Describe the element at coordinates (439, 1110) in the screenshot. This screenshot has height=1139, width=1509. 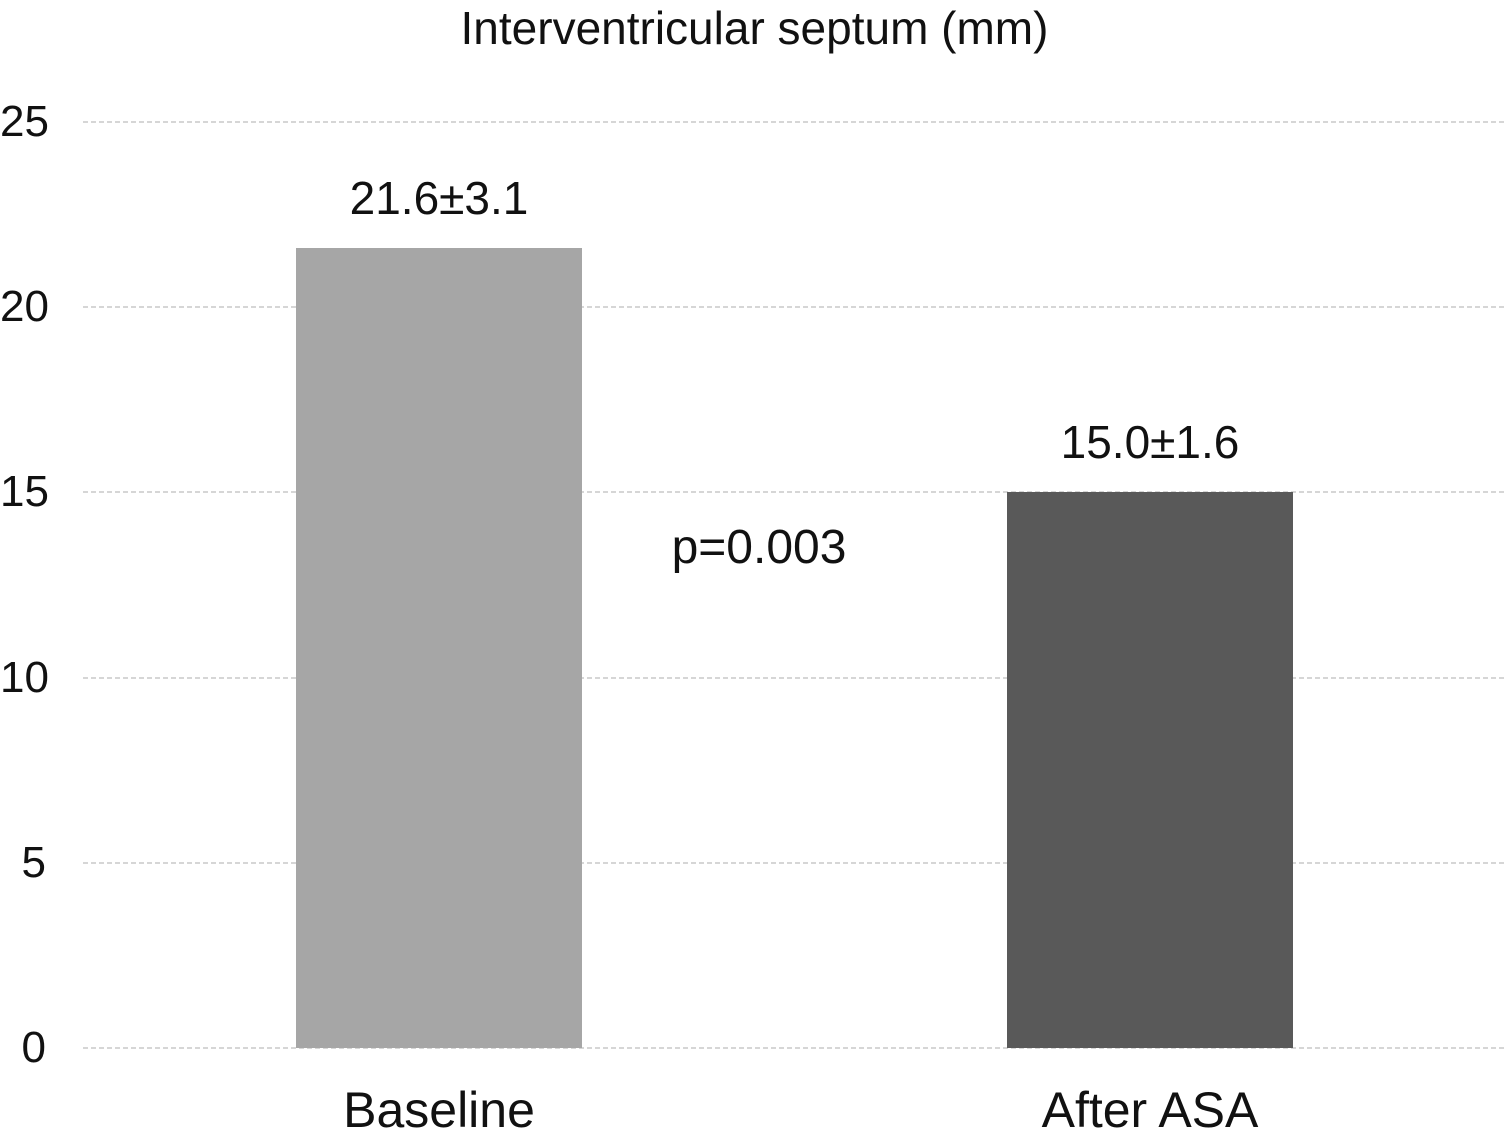
I see `x-axis-category-label-baseline: Baseline` at that location.